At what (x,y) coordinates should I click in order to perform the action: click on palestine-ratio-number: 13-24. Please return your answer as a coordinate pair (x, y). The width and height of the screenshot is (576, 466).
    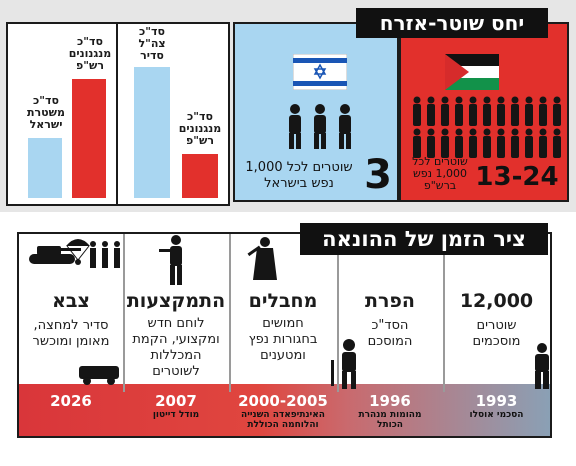
    Looking at the image, I should click on (517, 177).